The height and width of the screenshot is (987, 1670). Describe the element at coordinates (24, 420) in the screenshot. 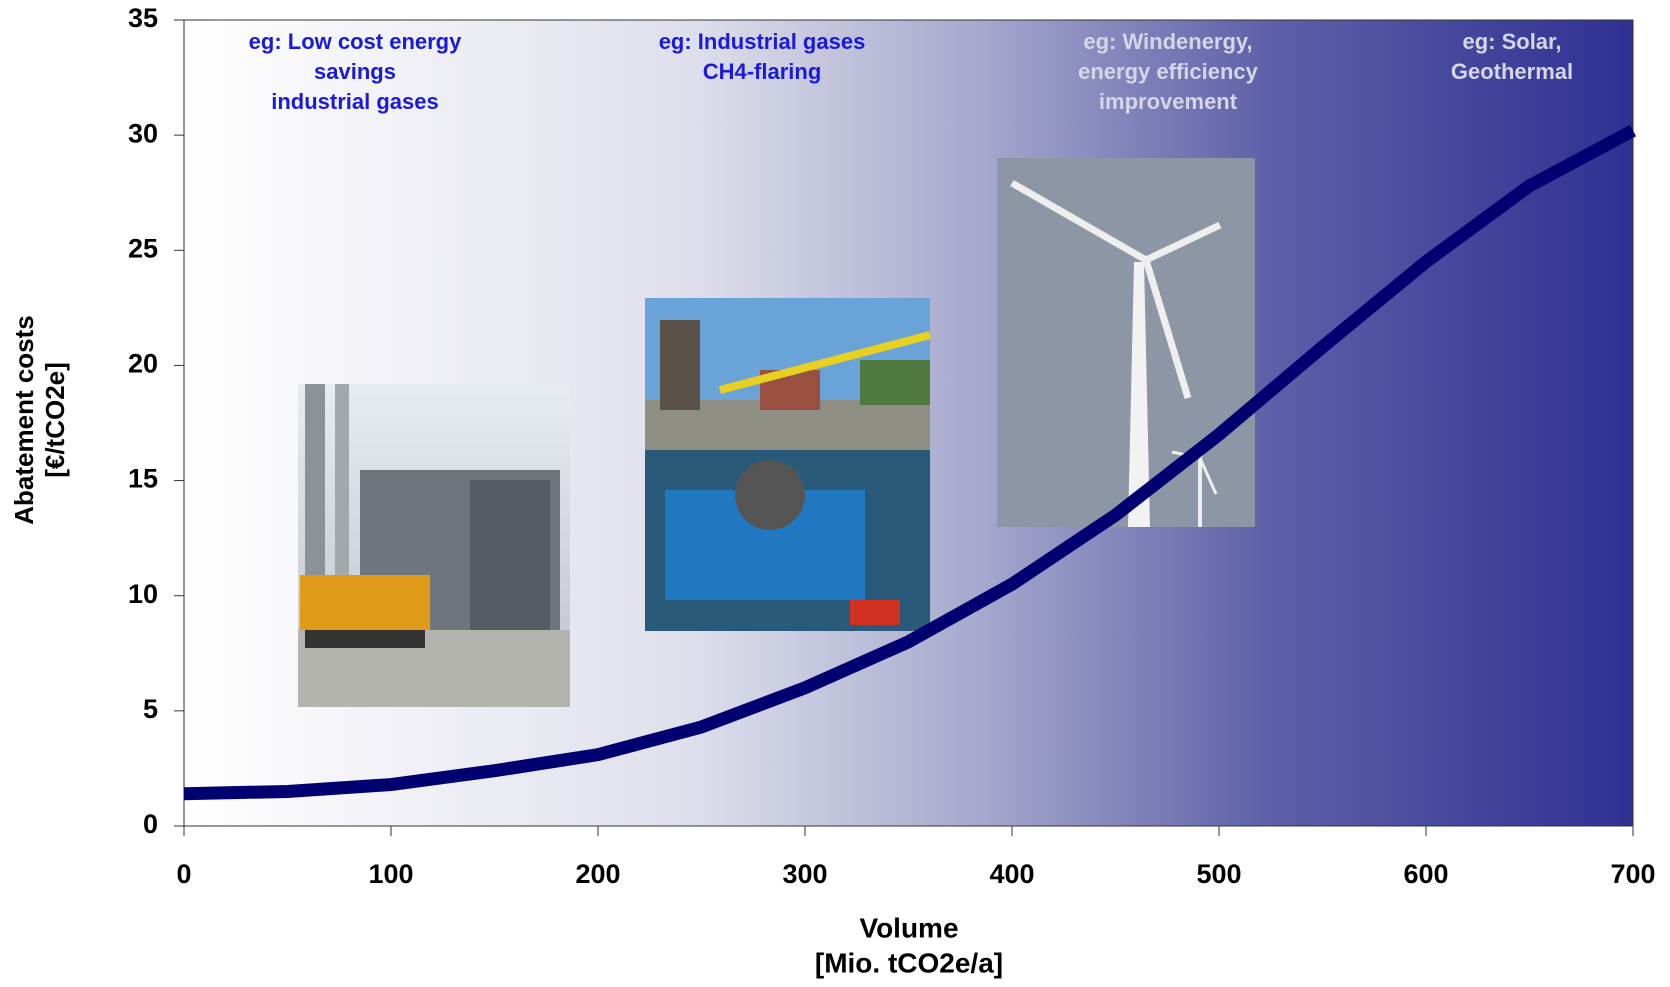

I see `y-axis-label: Abatement costs` at that location.